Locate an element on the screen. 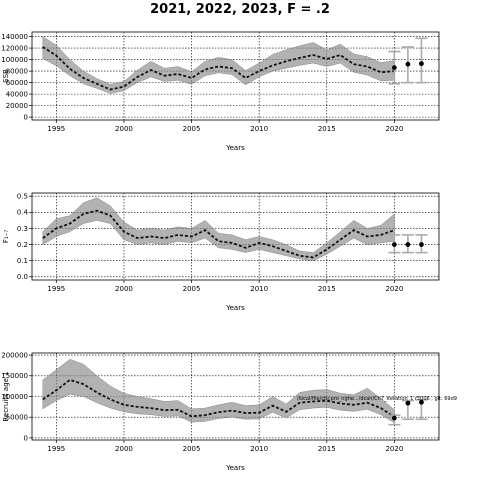 The width and height of the screenshot is (480, 480). ssb-median-line is located at coordinates (218, 68).